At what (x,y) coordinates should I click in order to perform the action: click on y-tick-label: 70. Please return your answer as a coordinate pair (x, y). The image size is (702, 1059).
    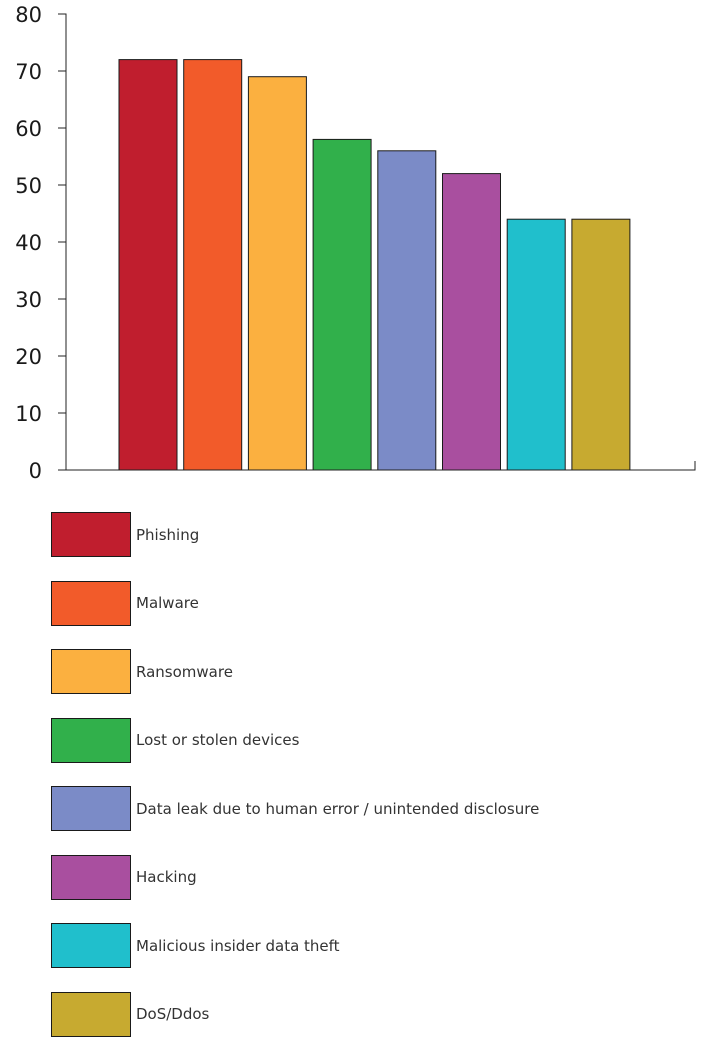
    Looking at the image, I should click on (28, 72).